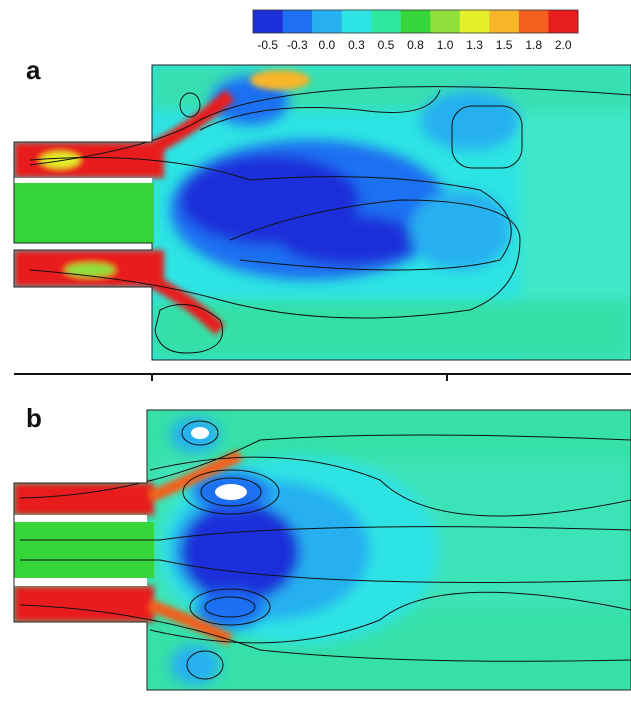 This screenshot has width=631, height=701. I want to click on colorbar-label: 0.5, so click(386, 45).